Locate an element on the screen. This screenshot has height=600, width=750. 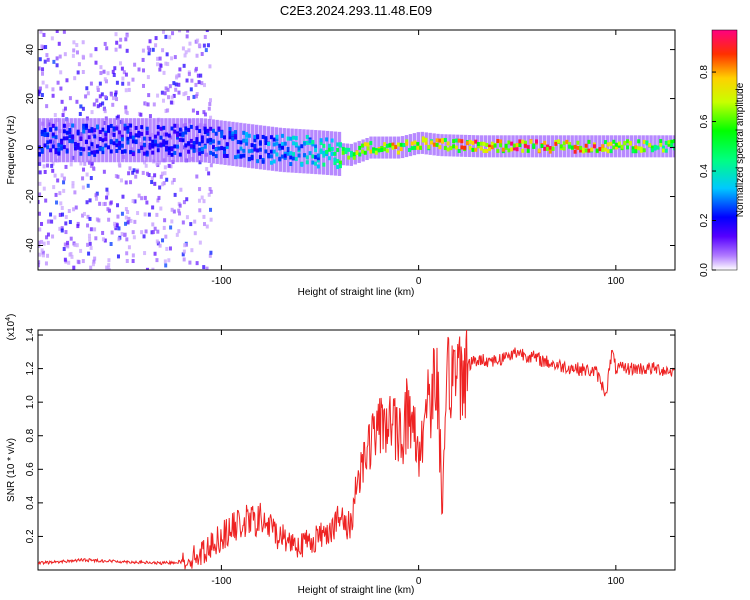
top-y-tick-label: 20 is located at coordinates (30, 99).